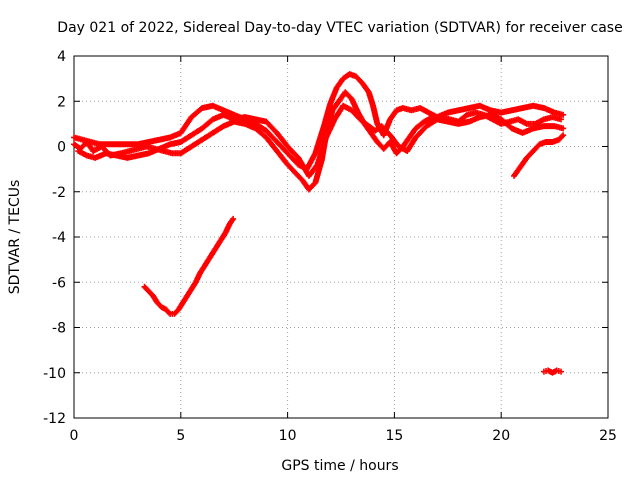 The height and width of the screenshot is (480, 640). What do you see at coordinates (339, 466) in the screenshot?
I see `x-axis-label: GPS time / hours` at bounding box center [339, 466].